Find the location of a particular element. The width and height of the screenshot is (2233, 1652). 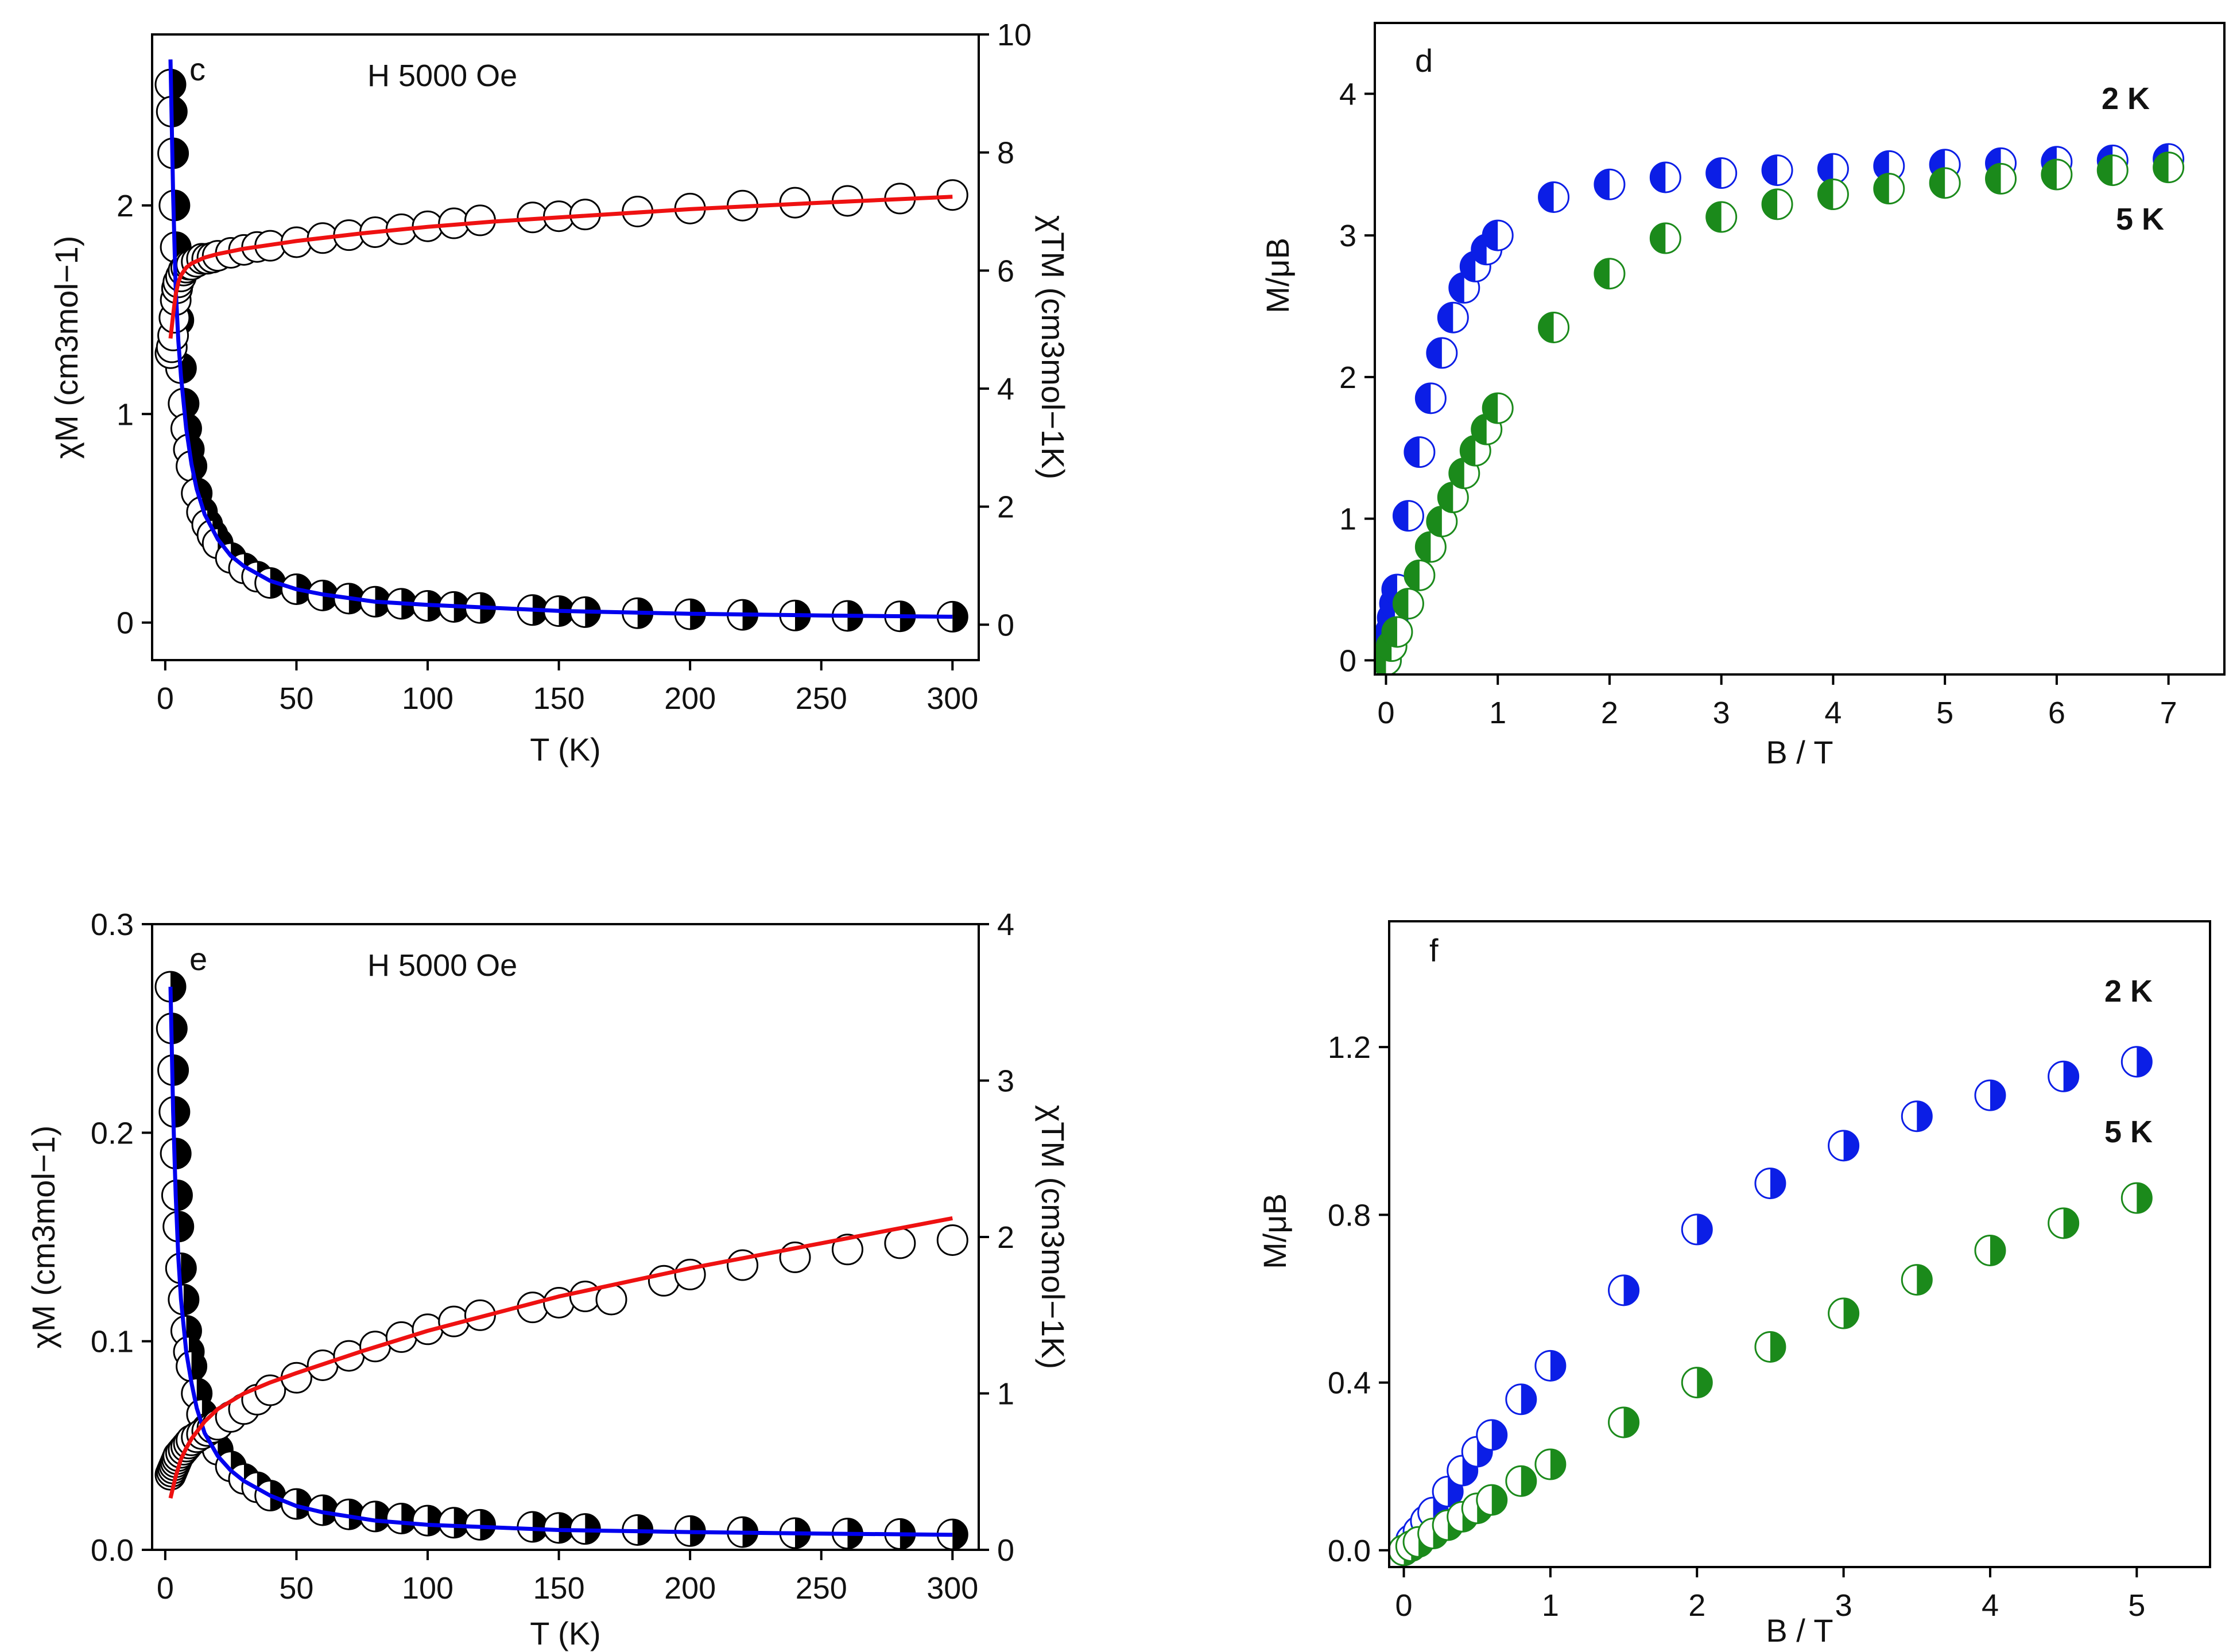

panel-c-series-0-point is located at coordinates (173, 153).